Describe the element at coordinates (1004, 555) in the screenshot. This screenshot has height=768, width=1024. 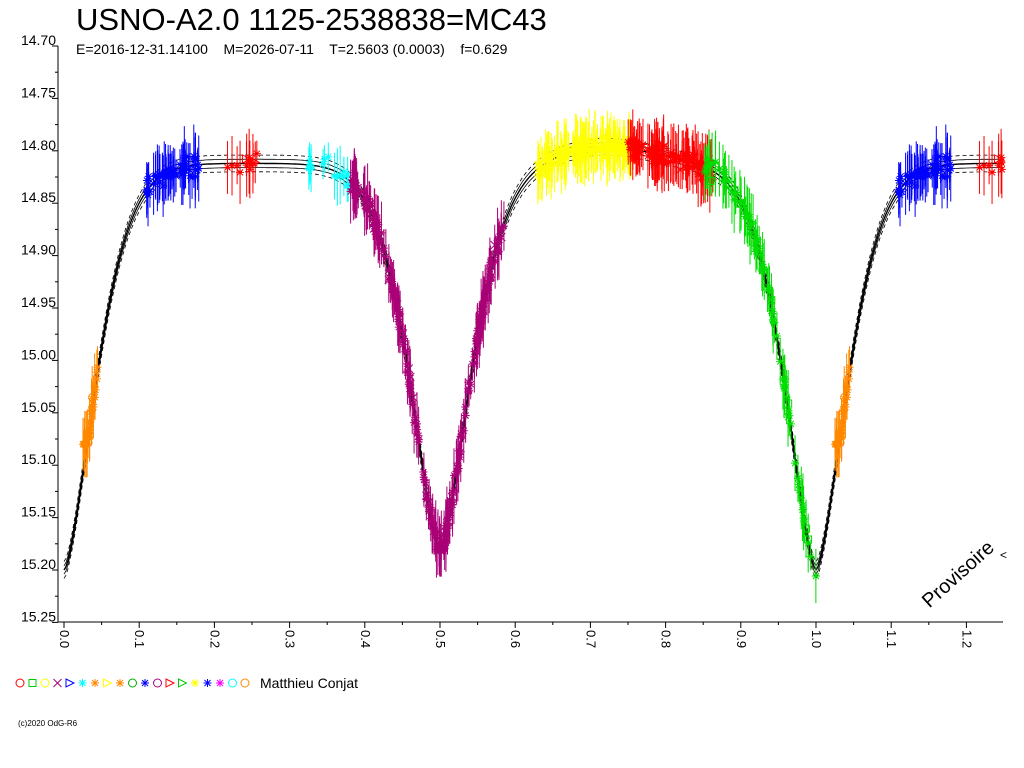
I see `watermark-caret: <` at that location.